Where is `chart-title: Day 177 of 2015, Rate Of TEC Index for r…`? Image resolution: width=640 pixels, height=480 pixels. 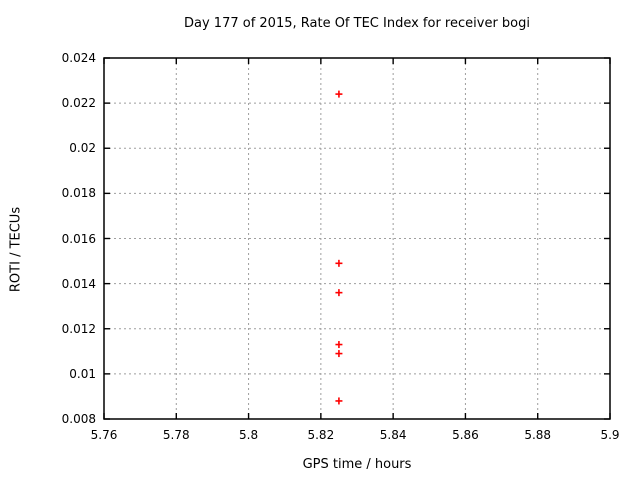
chart-title: Day 177 of 2015, Rate Of TEC Index for r… is located at coordinates (357, 23).